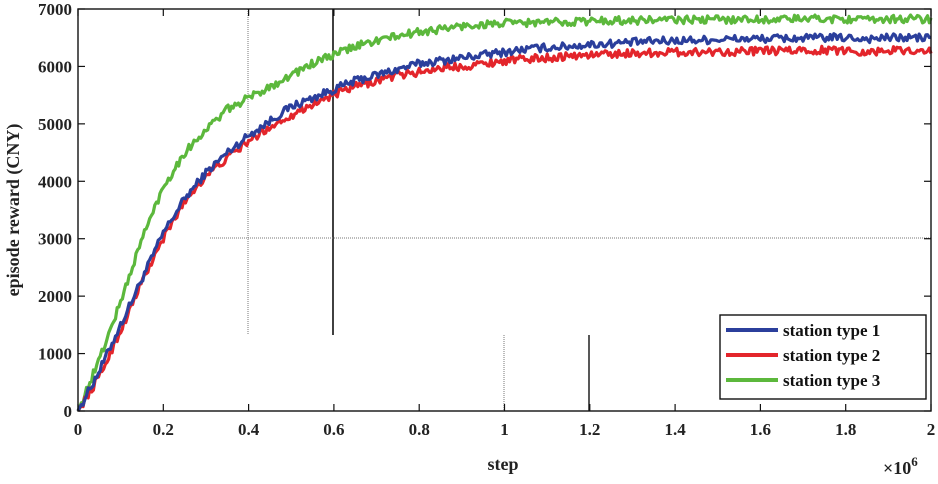 The image size is (938, 484). Describe the element at coordinates (55, 9) in the screenshot. I see `y-tick-label: 7000` at that location.